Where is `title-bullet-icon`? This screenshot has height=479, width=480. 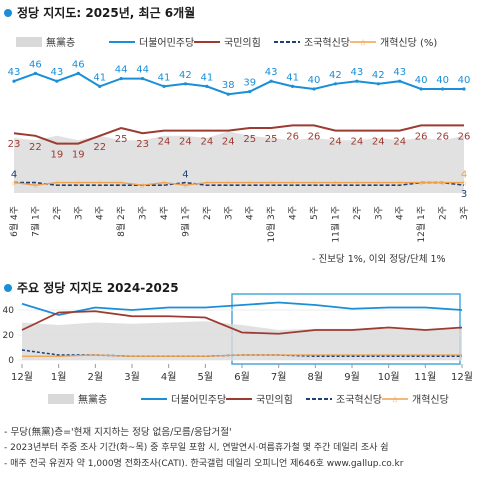 title-bullet-icon is located at coordinates (8, 12).